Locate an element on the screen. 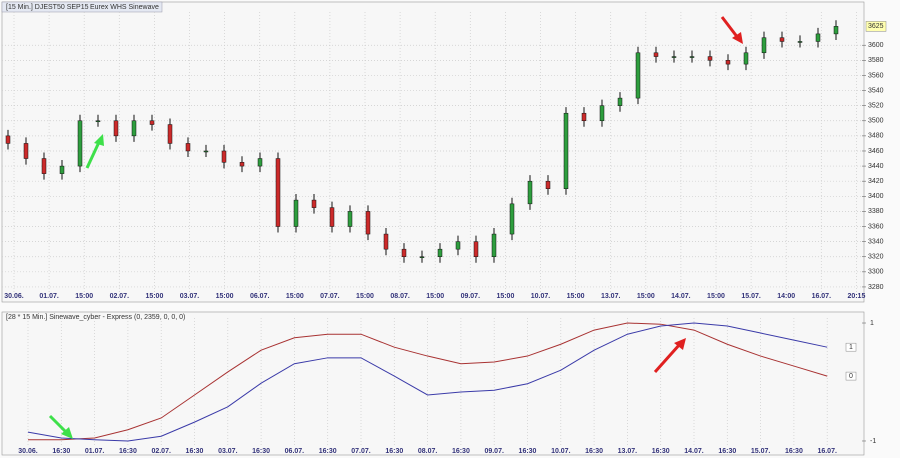 Image resolution: width=900 pixels, height=458 pixels. x-tick-label: 07.07. is located at coordinates (330, 296).